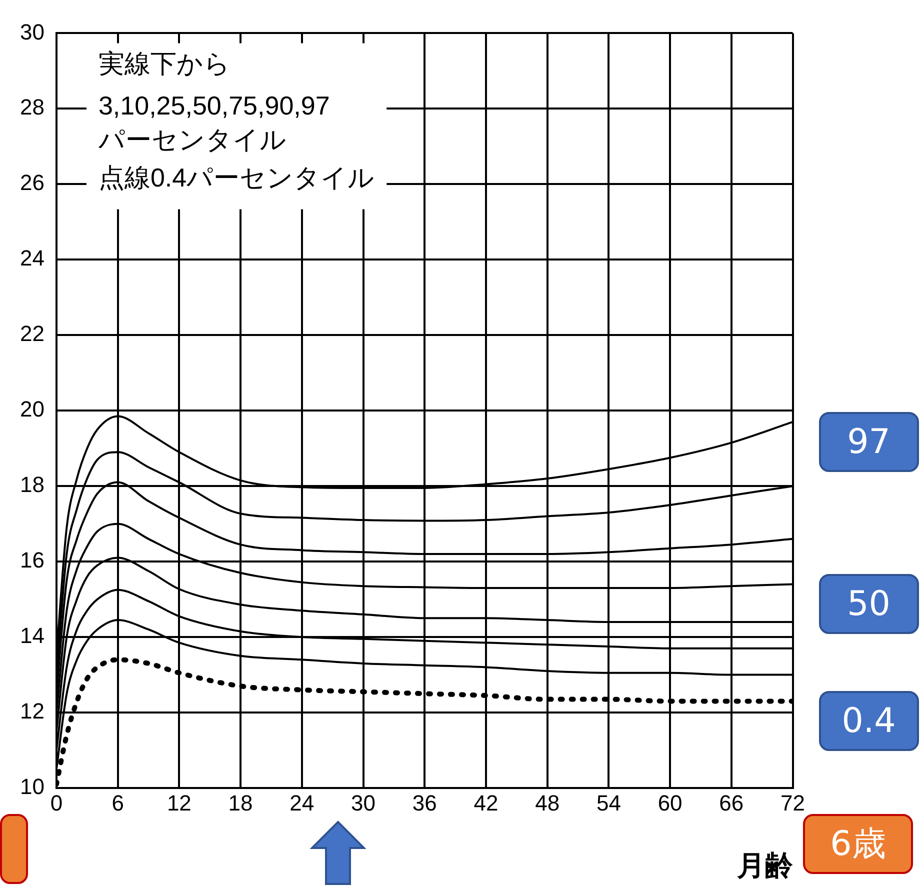 This screenshot has height=894, width=921. Describe the element at coordinates (236, 177) in the screenshot. I see `annotation: 点線0.4パーセンタイル` at that location.